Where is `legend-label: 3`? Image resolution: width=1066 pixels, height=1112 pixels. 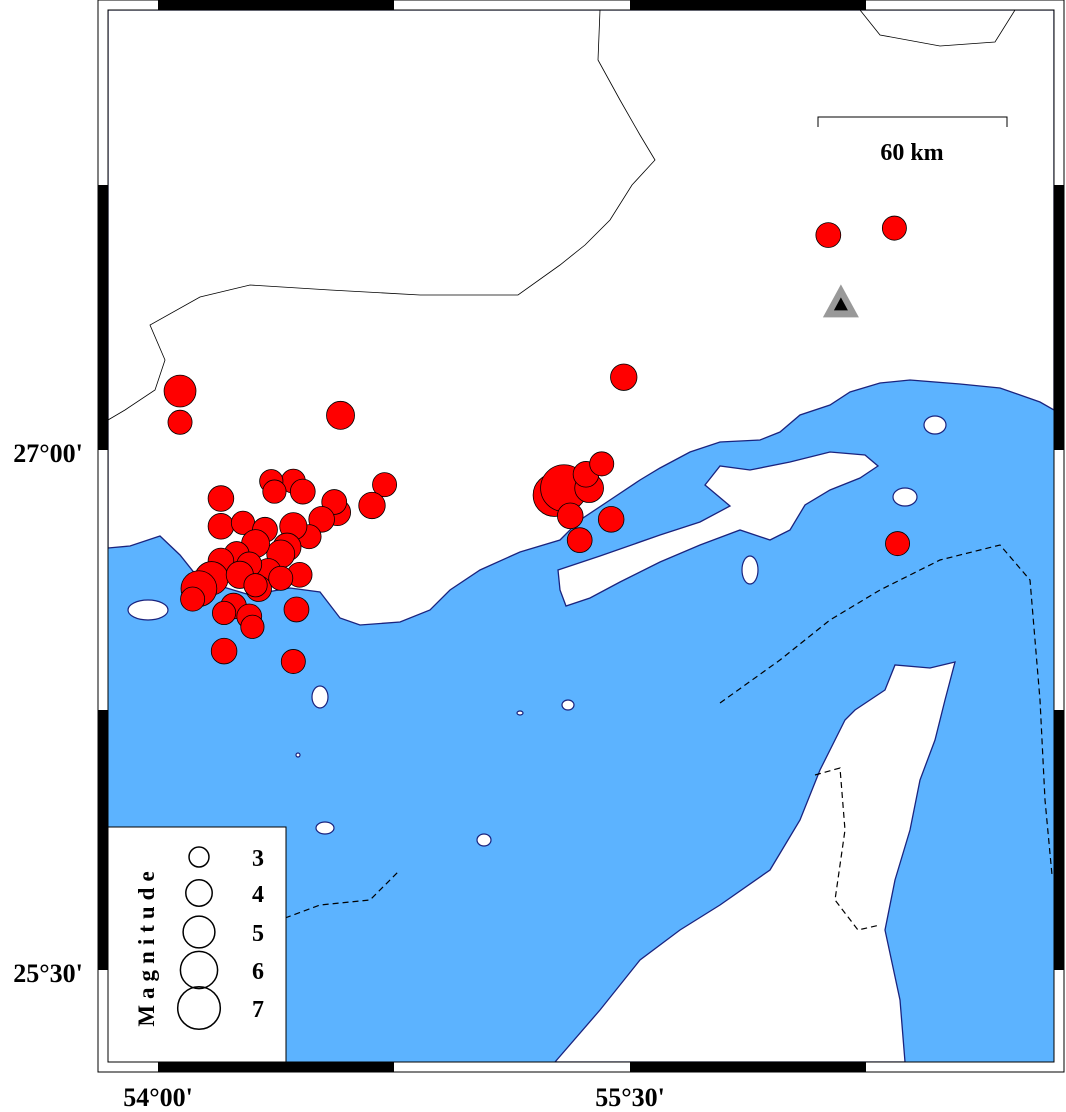
legend-label: 3 is located at coordinates (258, 859).